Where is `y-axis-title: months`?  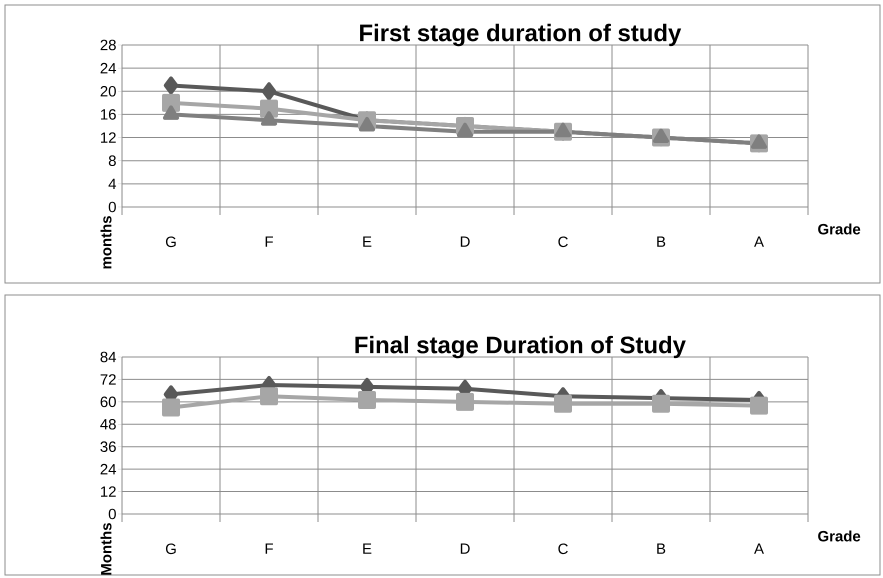 y-axis-title: months is located at coordinates (106, 242).